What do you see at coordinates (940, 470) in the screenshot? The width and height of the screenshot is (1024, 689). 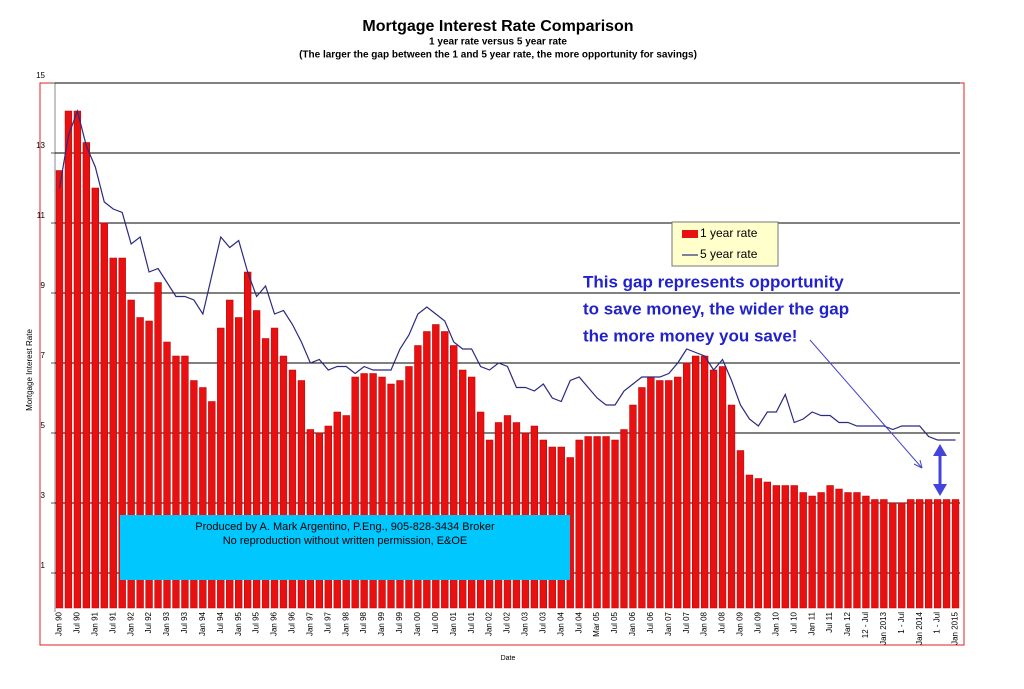 I see `gap-arrow-head` at bounding box center [940, 470].